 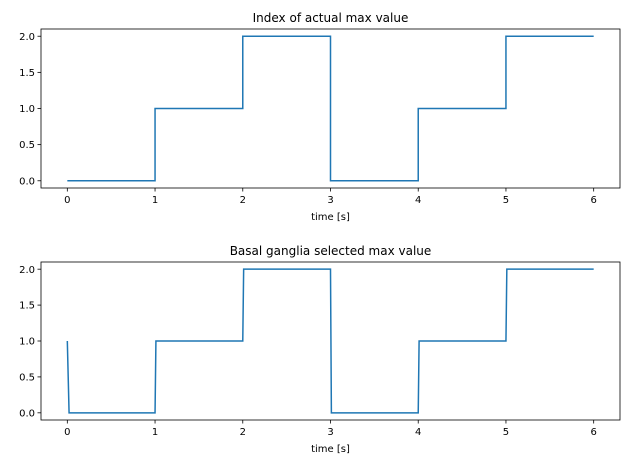 What do you see at coordinates (331, 18) in the screenshot?
I see `chart-title: Index of actual max value` at bounding box center [331, 18].